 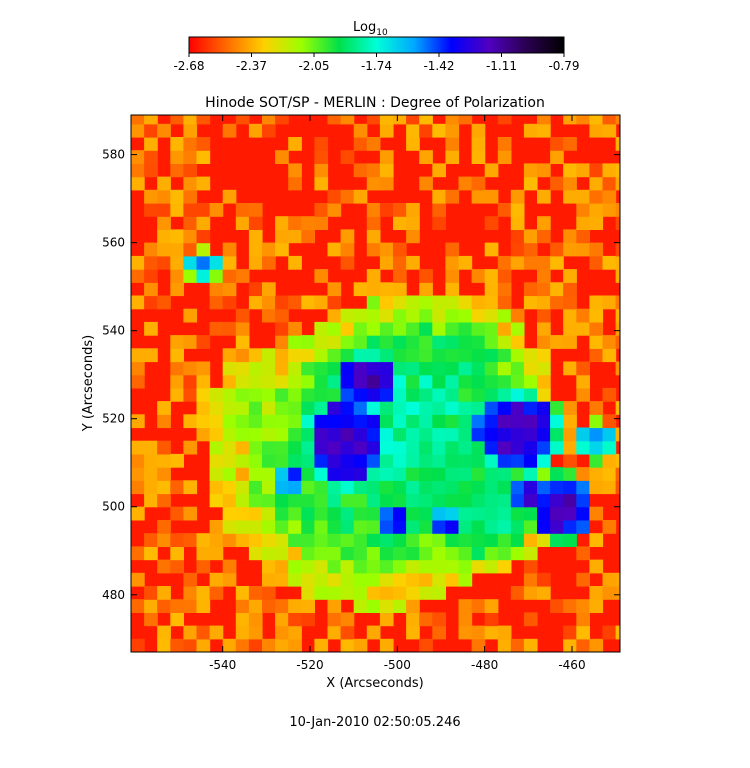 What do you see at coordinates (376, 66) in the screenshot?
I see `colorbar-tick-label: -1.74` at bounding box center [376, 66].